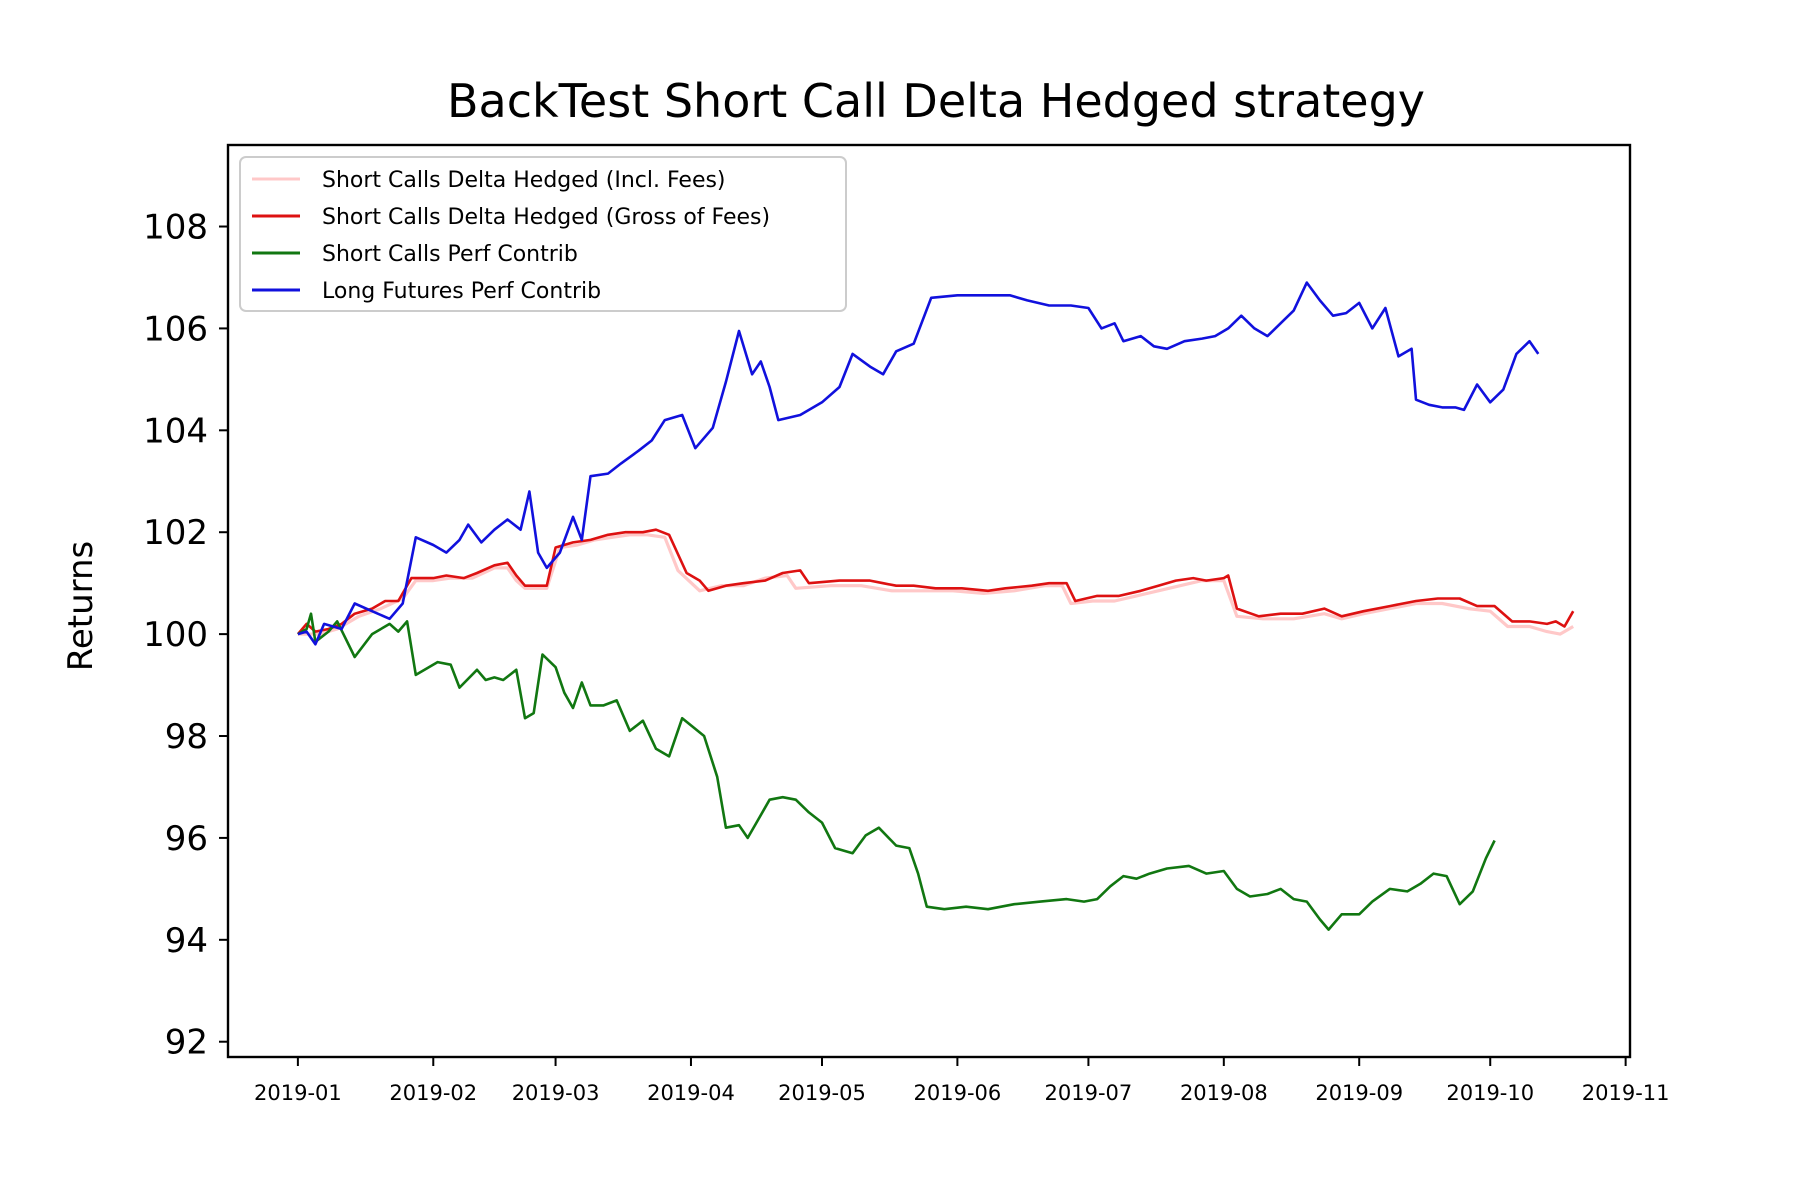  Describe the element at coordinates (186, 737) in the screenshot. I see `y-tick-label: 98` at that location.